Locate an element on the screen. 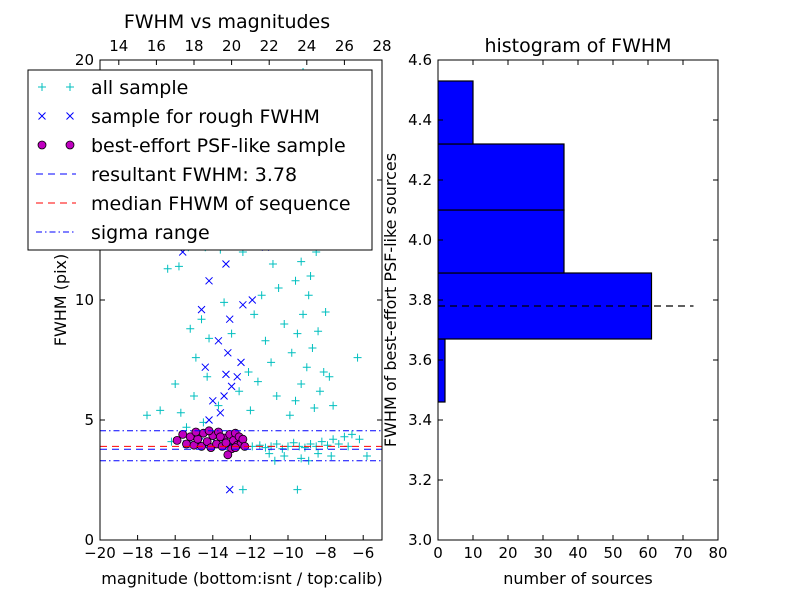 Image resolution: width=800 pixels, height=600 pixels. scatter-x-tick-label: −8 is located at coordinates (326, 553).